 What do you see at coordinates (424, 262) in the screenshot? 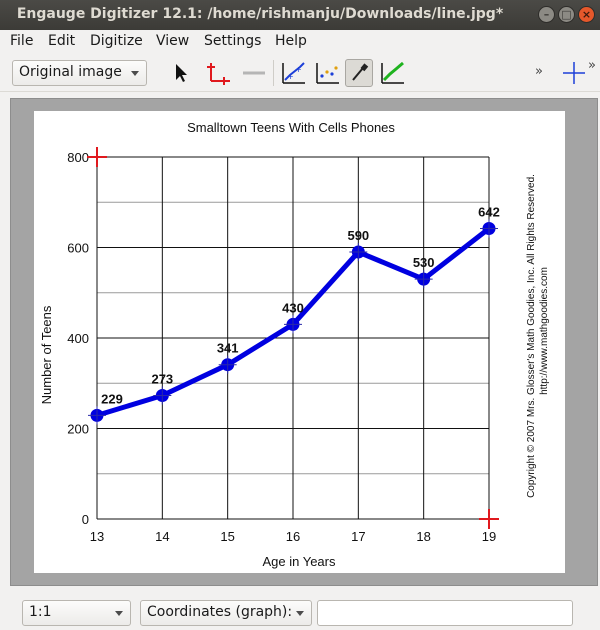
I see `data-label: 530` at bounding box center [424, 262].